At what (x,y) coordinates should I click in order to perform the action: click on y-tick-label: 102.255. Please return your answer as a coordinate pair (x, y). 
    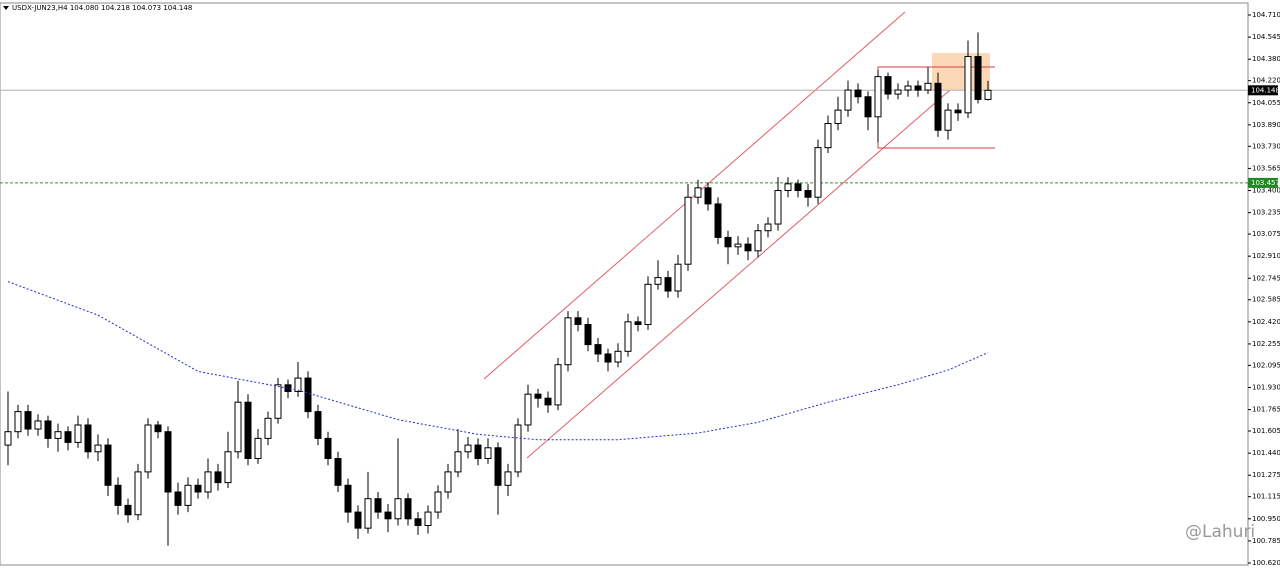
    Looking at the image, I should click on (1266, 344).